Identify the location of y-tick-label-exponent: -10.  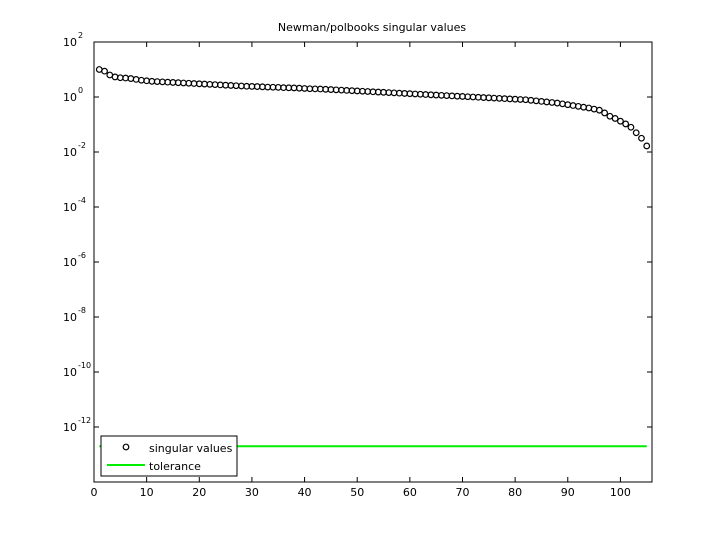
(84, 365).